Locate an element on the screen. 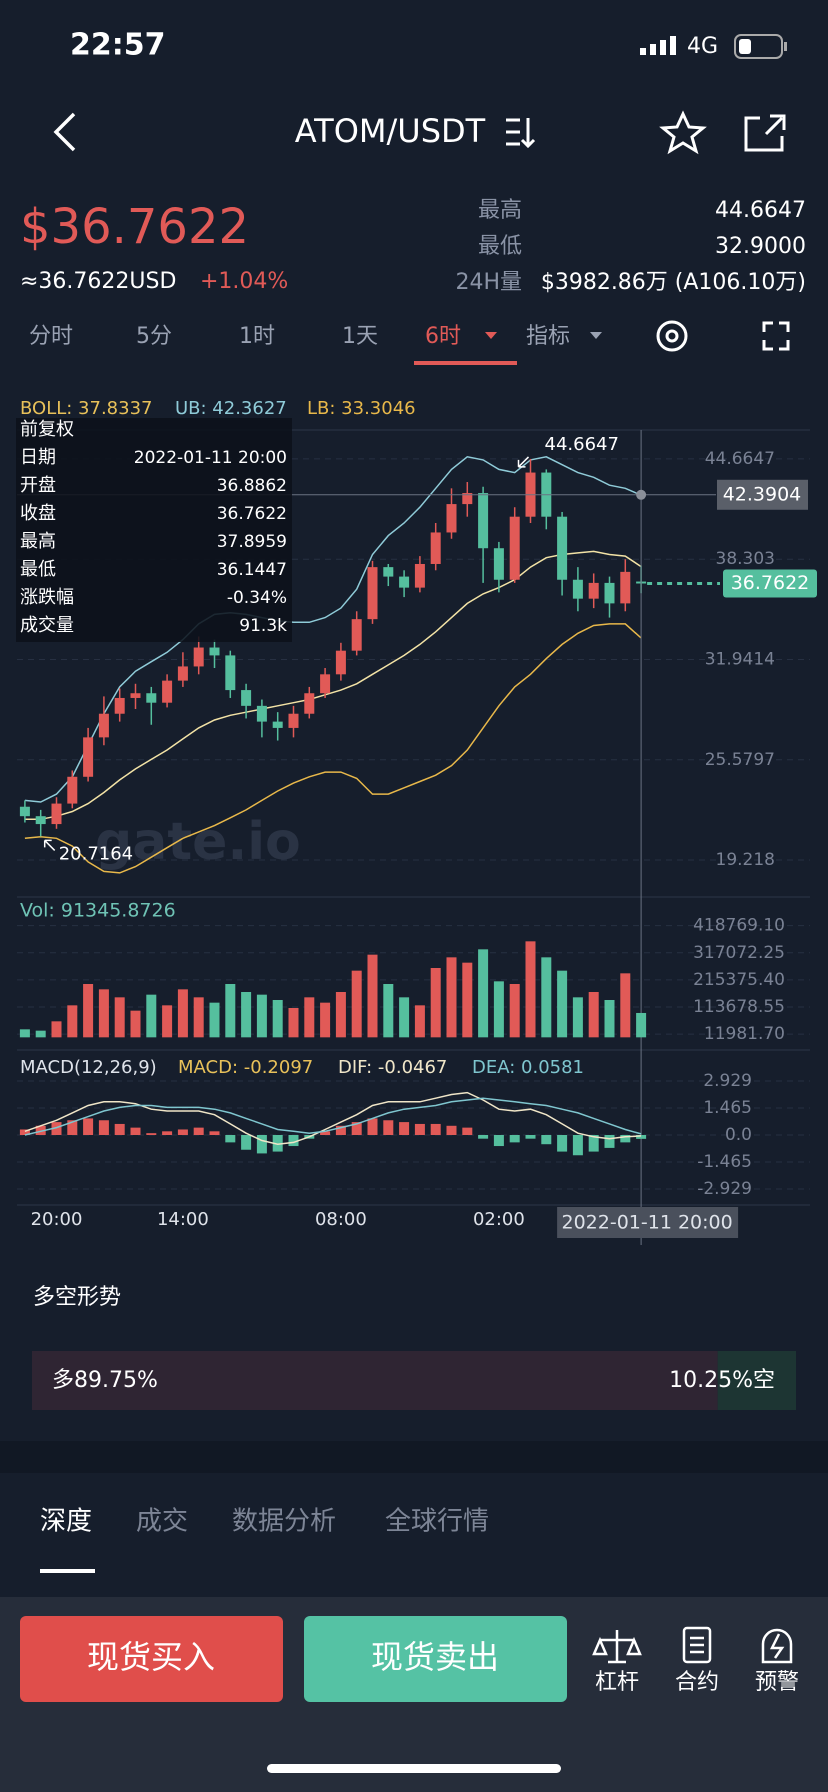 Image resolution: width=828 pixels, height=1792 pixels. stat-value: 32.9000 is located at coordinates (760, 246).